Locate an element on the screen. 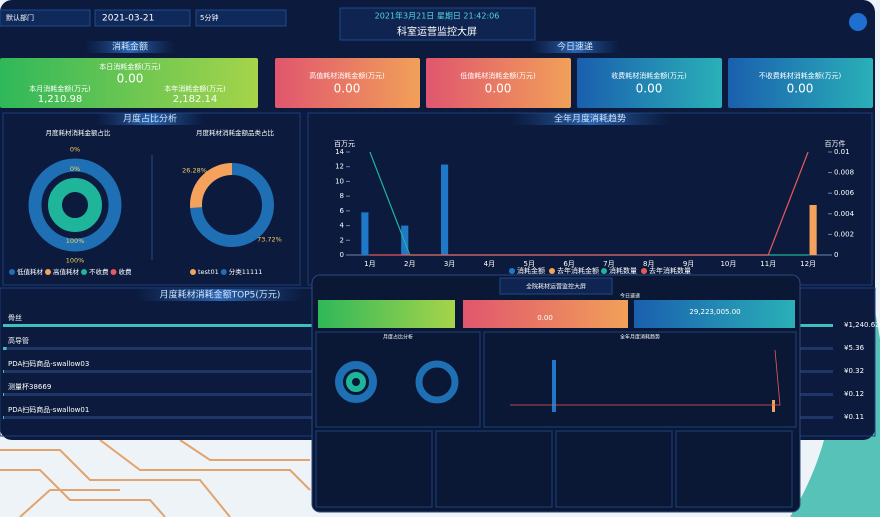 The height and width of the screenshot is (517, 880). y-tick-label: 12 is located at coordinates (339, 167).